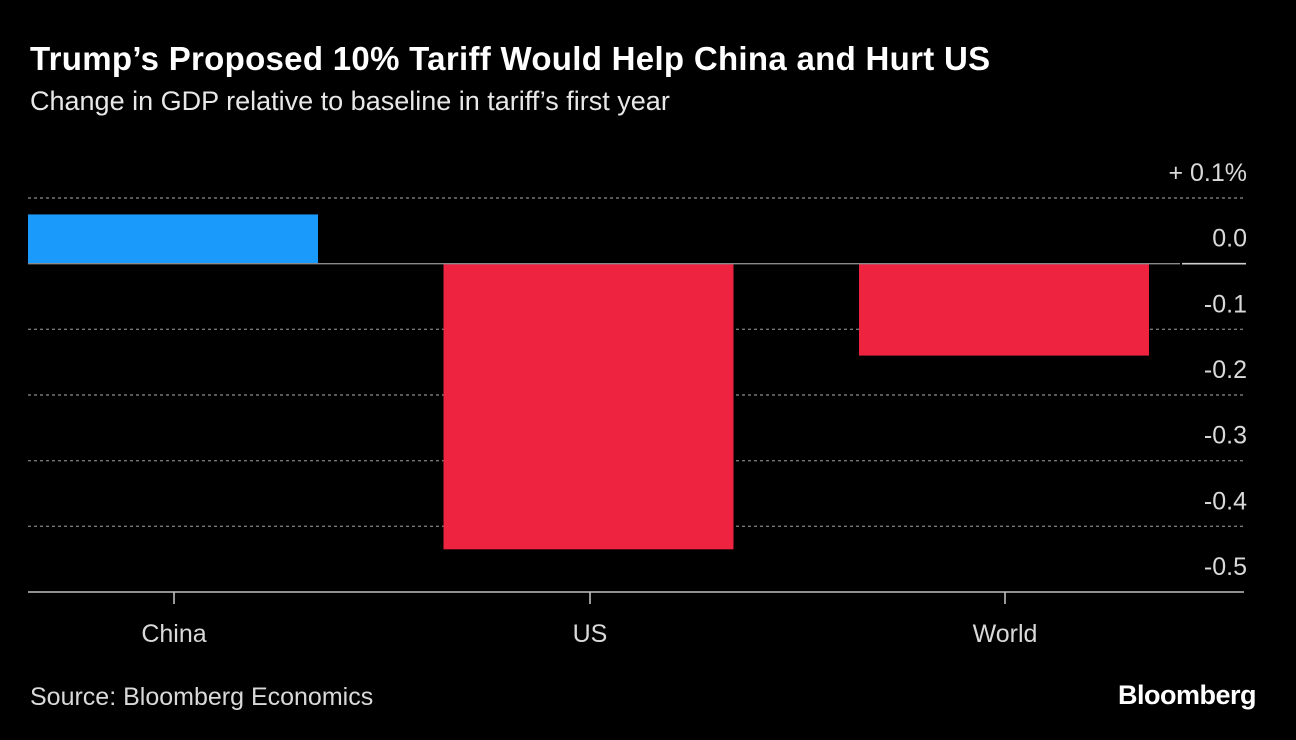 This screenshot has height=740, width=1296. What do you see at coordinates (202, 697) in the screenshot?
I see `source-note: Source: Bloomberg Economics` at bounding box center [202, 697].